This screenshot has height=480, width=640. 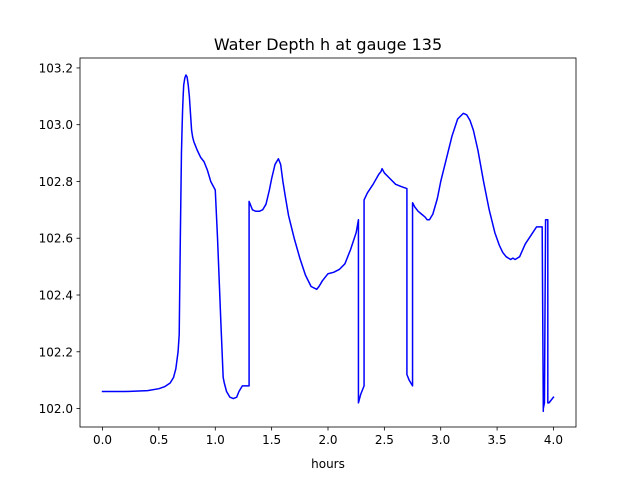 I want to click on y-tick-label: 103.0, so click(x=56, y=125).